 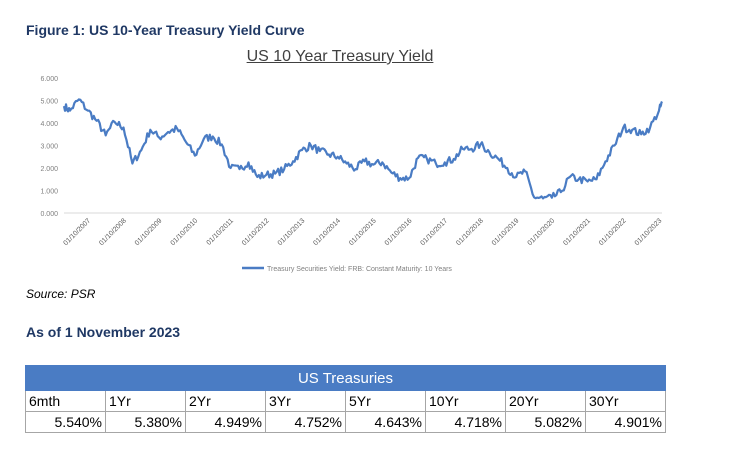 What do you see at coordinates (327, 232) in the screenshot?
I see `x-tick-label: 01/10/2014` at bounding box center [327, 232].